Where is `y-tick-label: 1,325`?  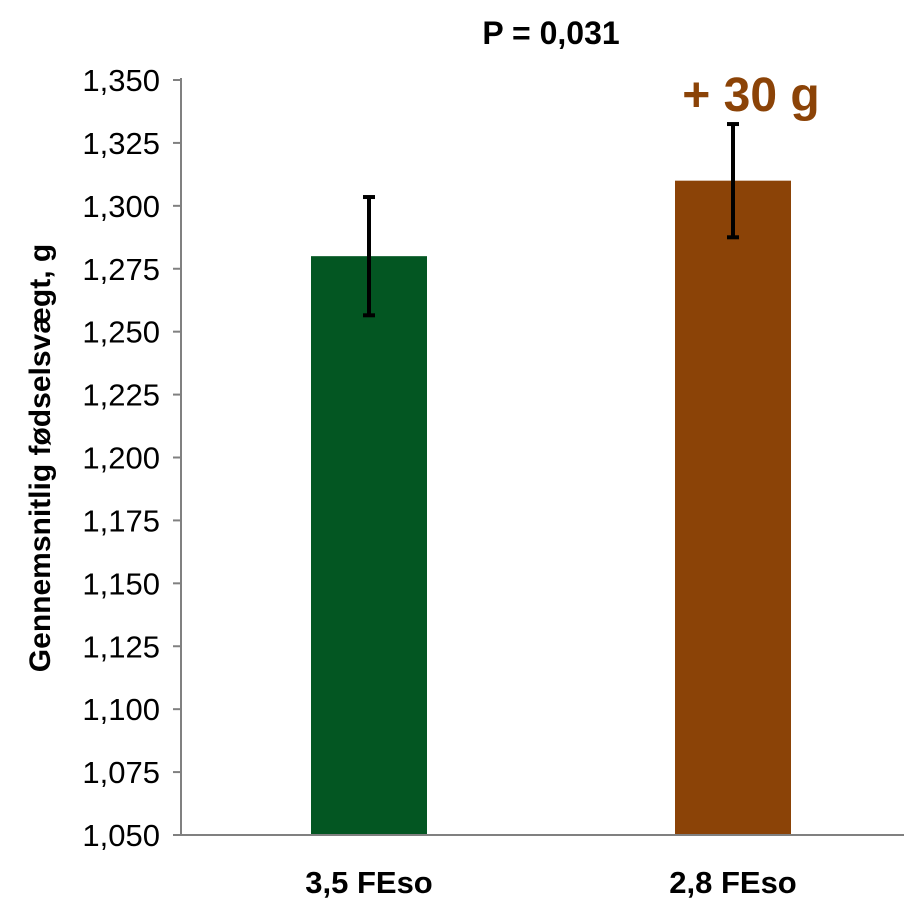
y-tick-label: 1,325 is located at coordinates (121, 143).